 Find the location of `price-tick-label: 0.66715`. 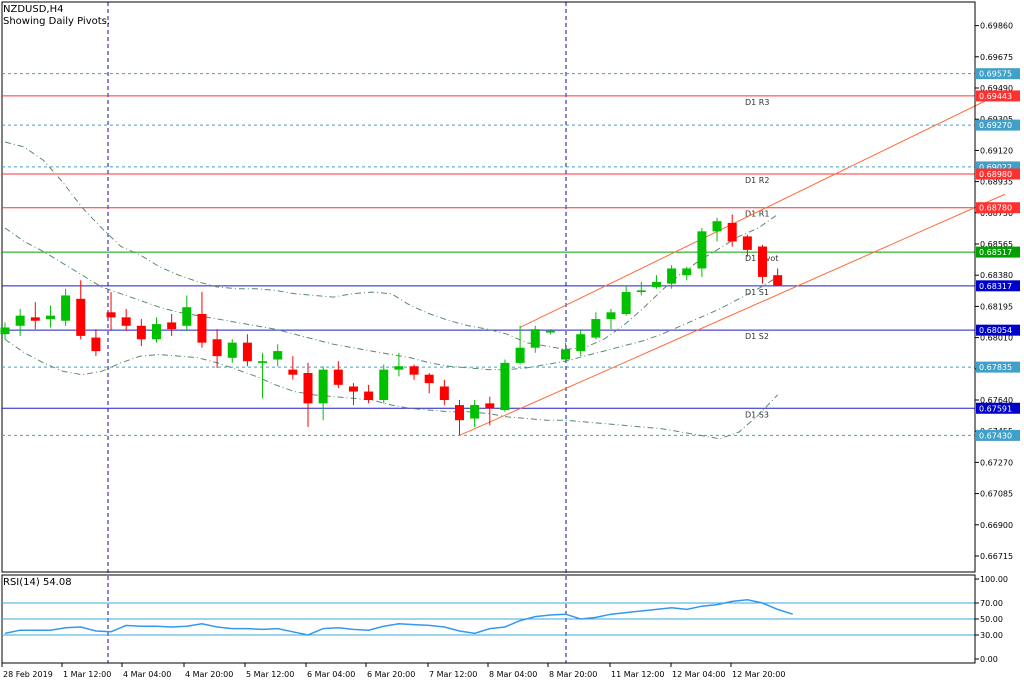

price-tick-label: 0.66715 is located at coordinates (996, 556).